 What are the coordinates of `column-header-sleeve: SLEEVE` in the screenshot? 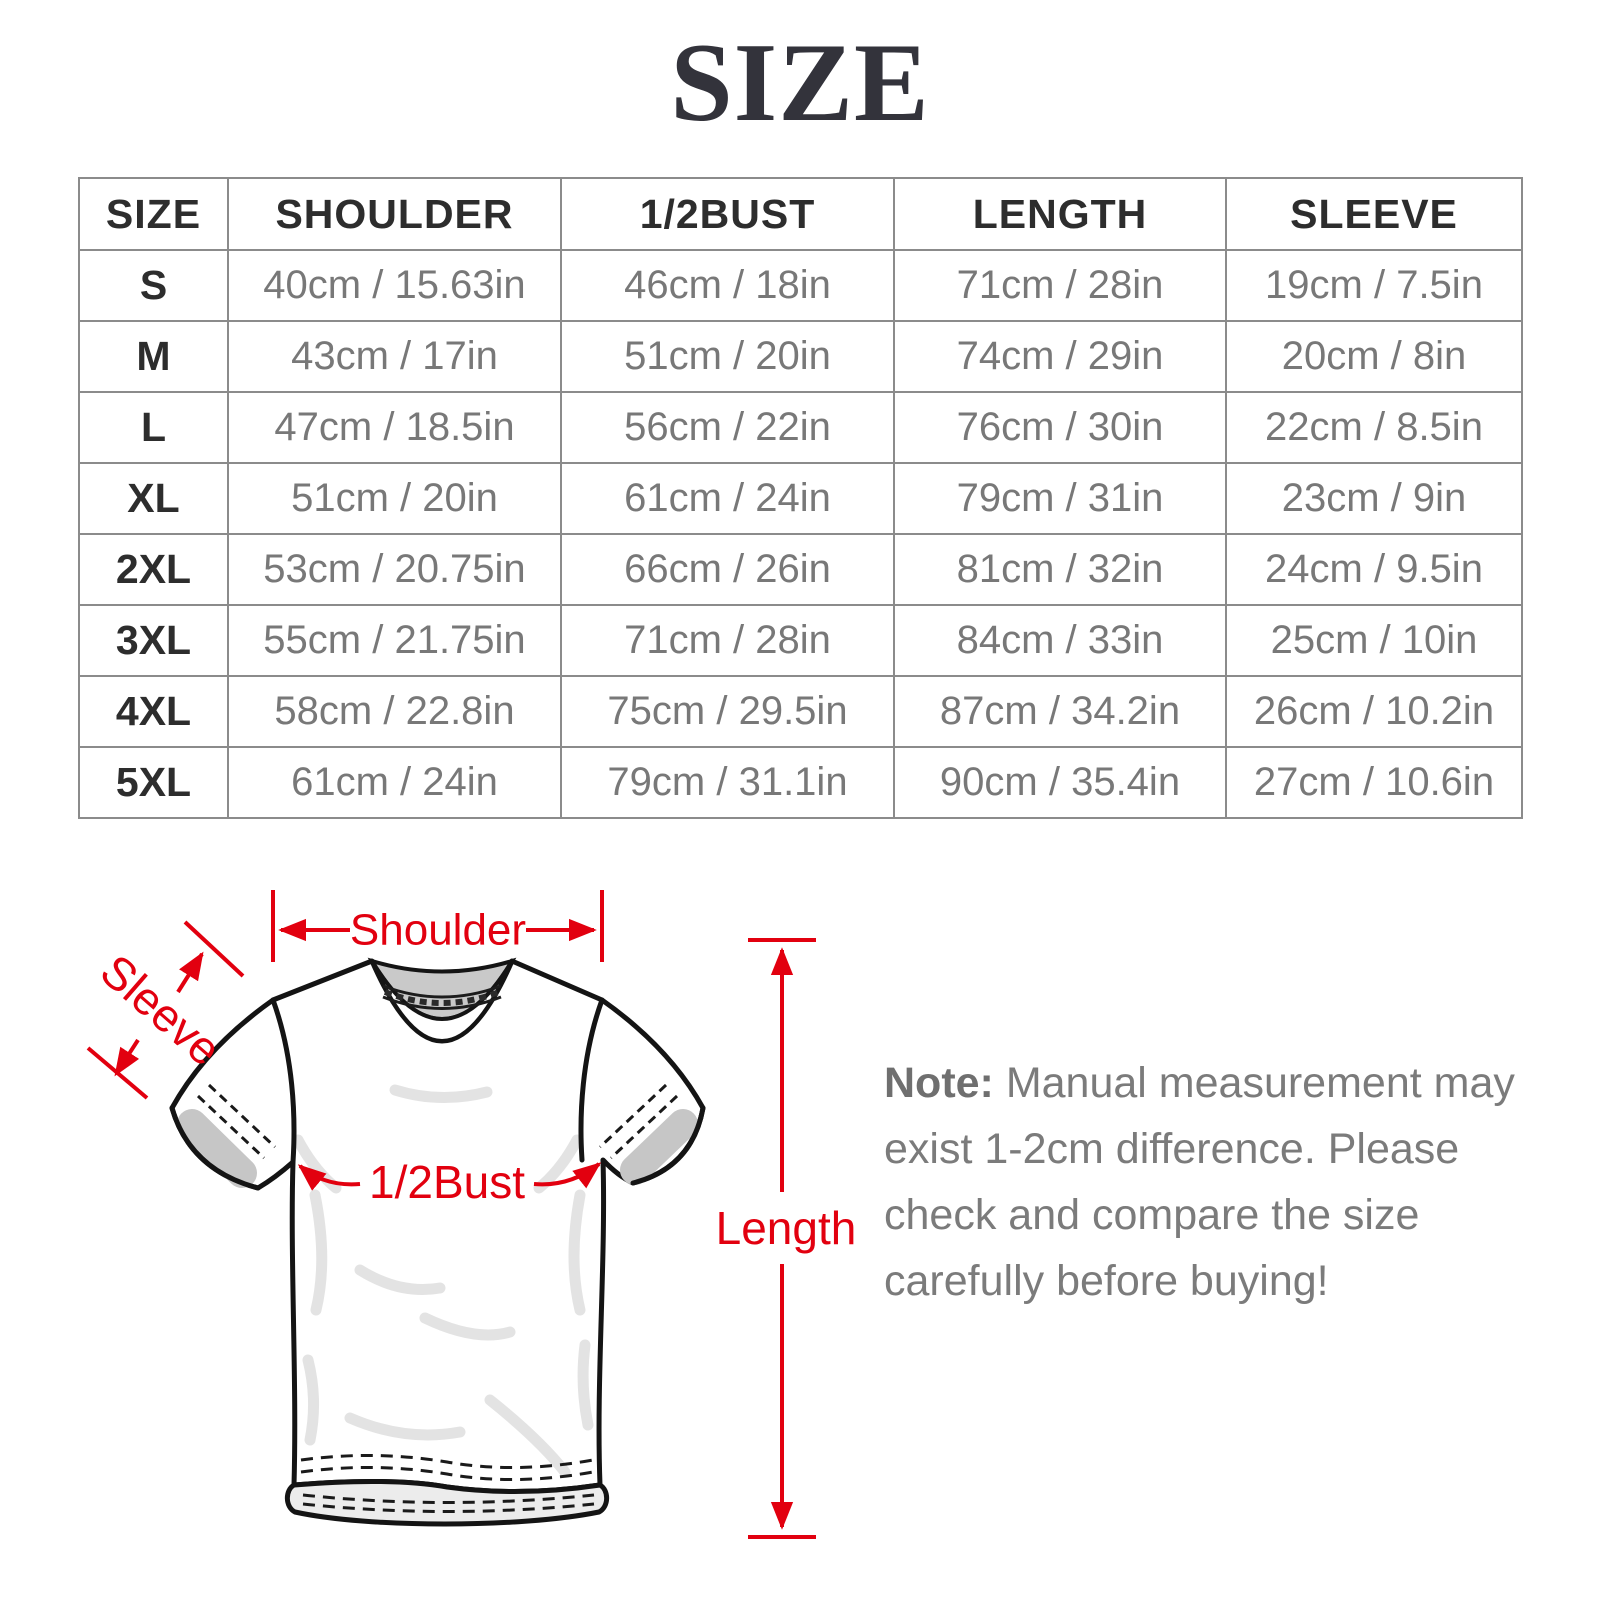 It's located at (1374, 214).